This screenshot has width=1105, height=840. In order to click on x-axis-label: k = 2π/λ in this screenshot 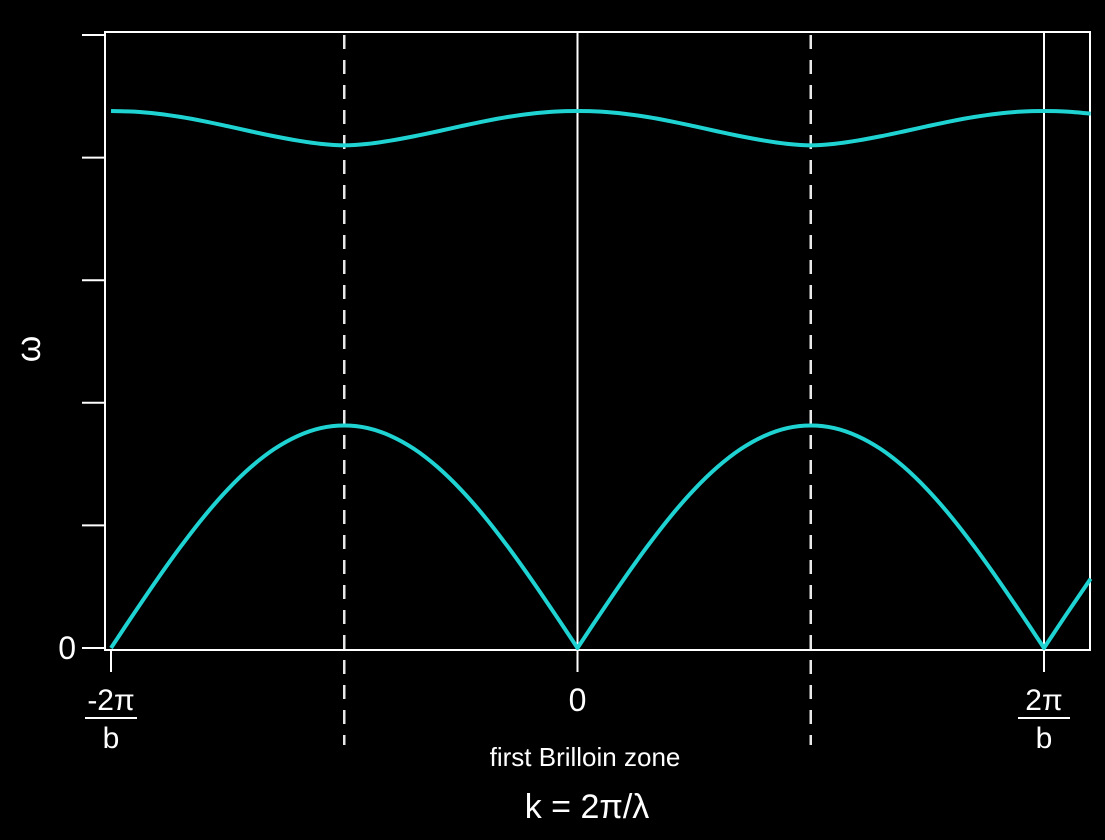, I will do `click(587, 807)`.